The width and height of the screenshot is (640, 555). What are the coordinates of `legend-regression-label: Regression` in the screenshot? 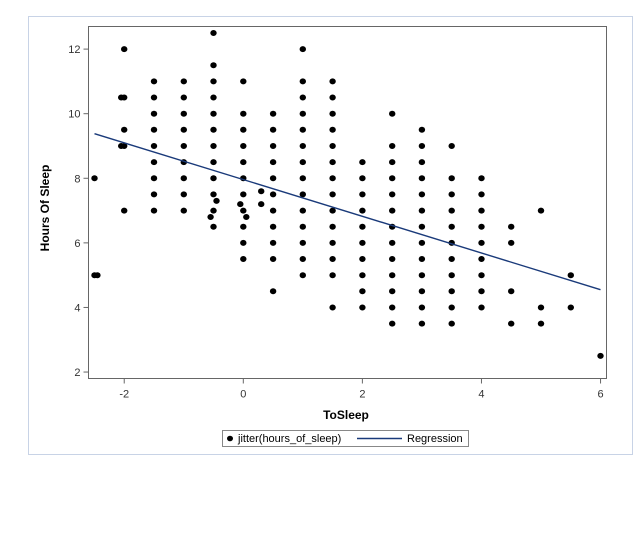 It's located at (435, 439).